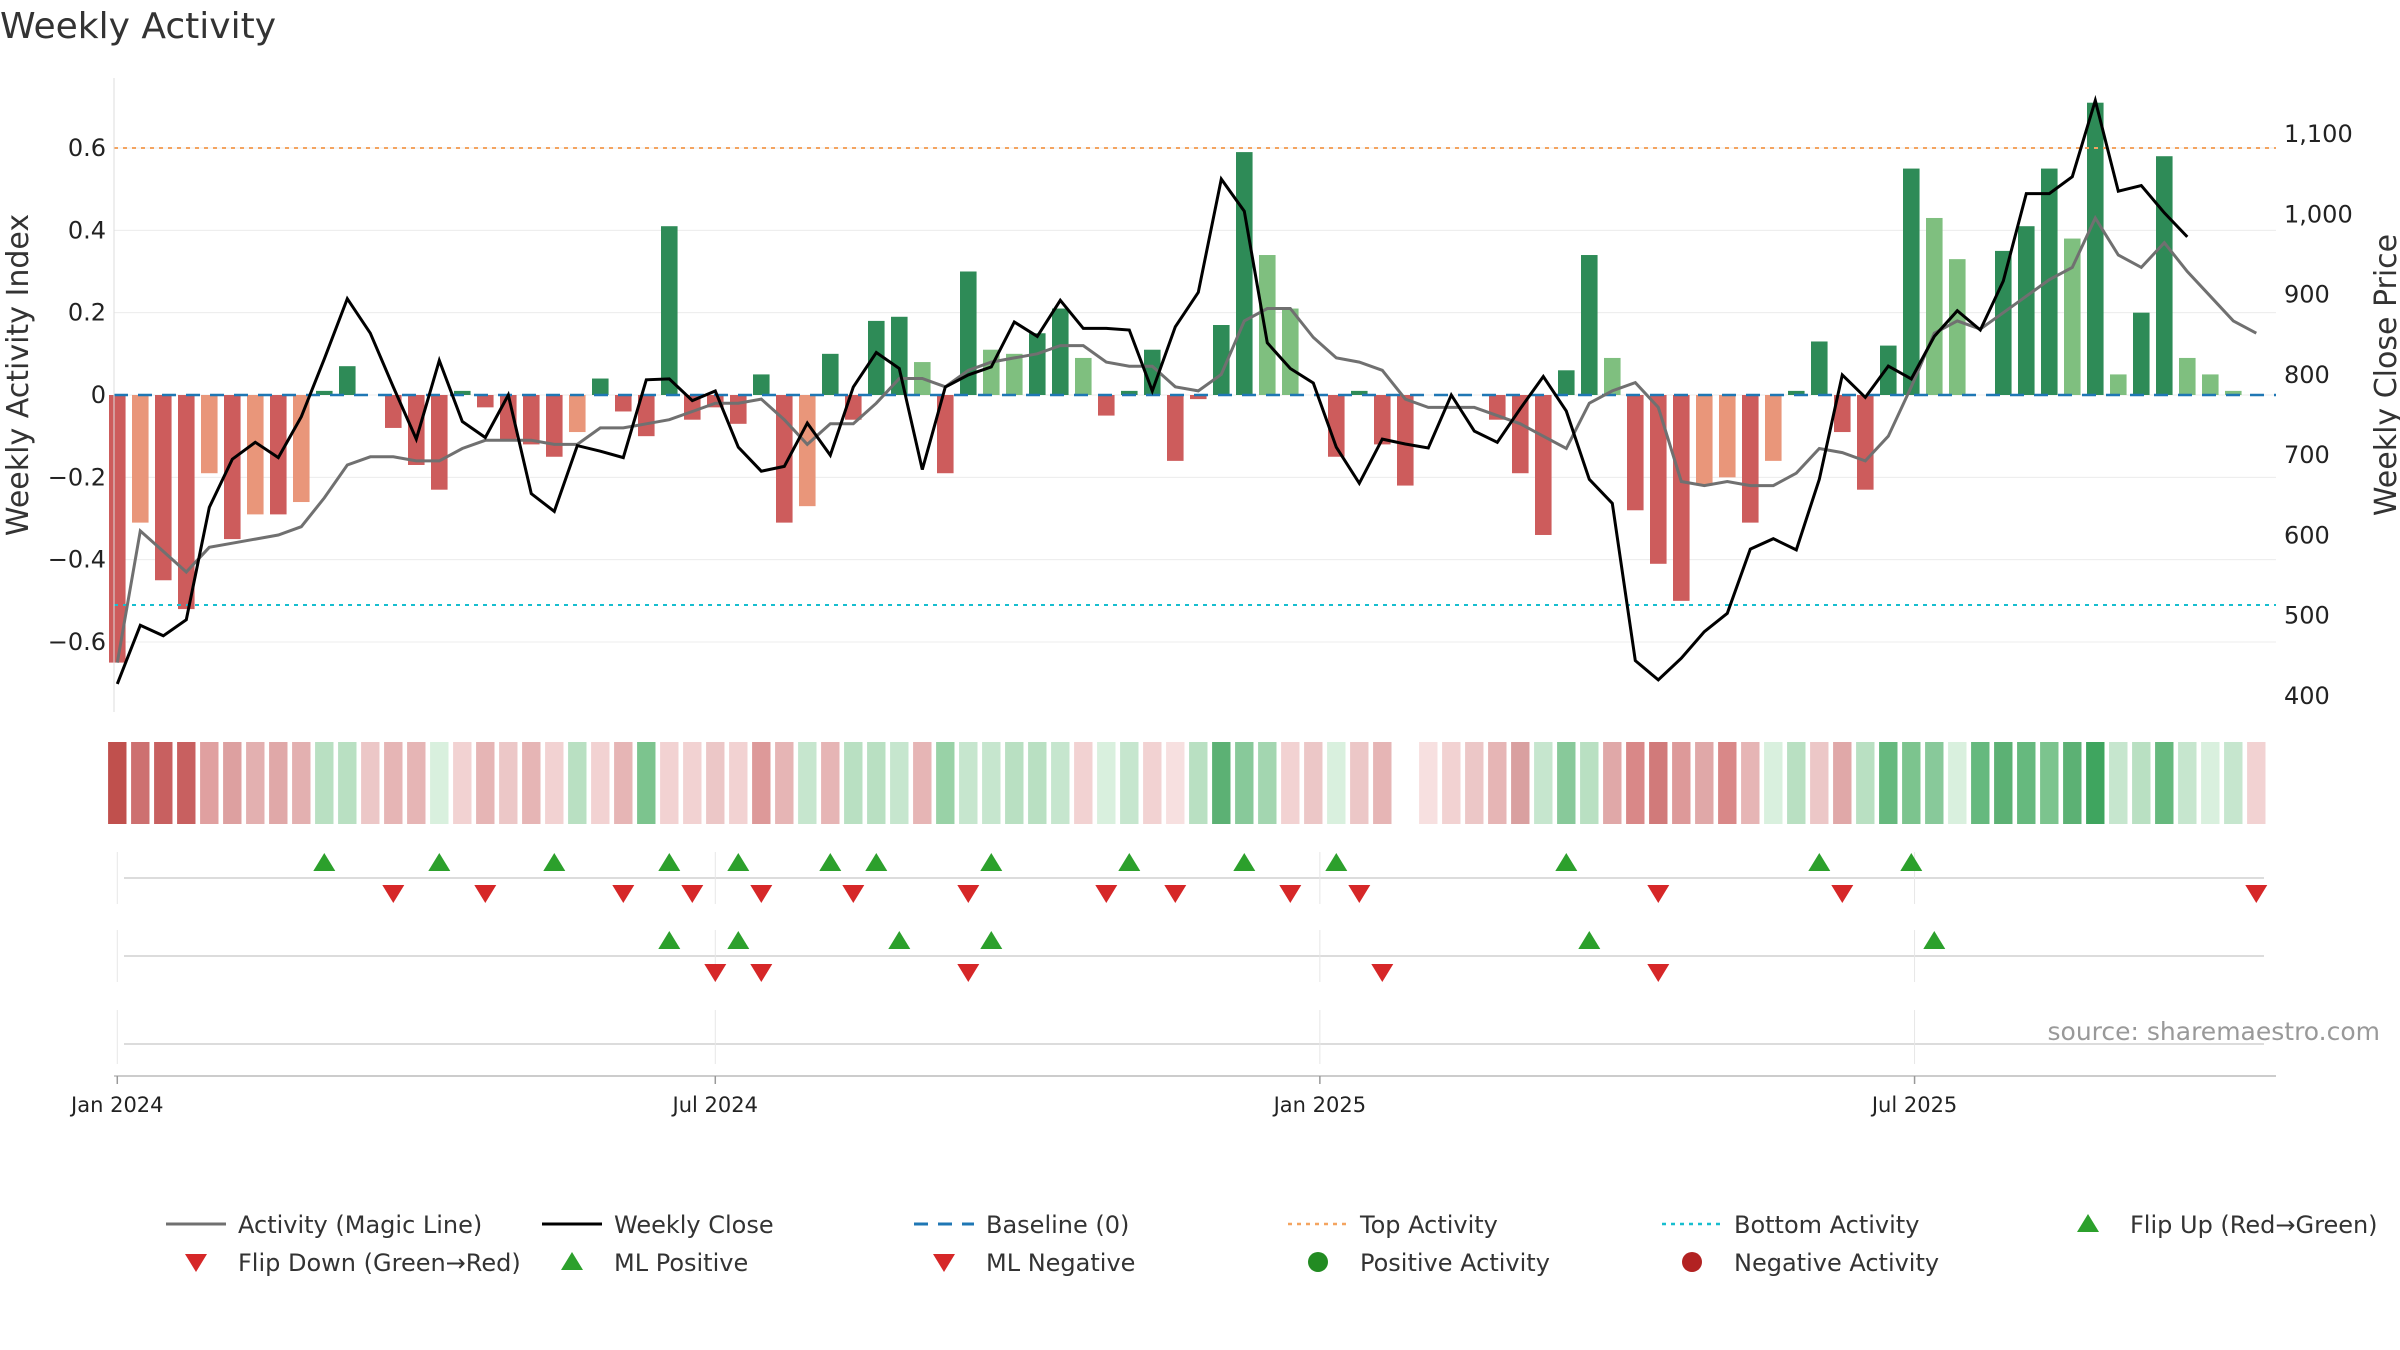 Image resolution: width=2400 pixels, height=1350 pixels. What do you see at coordinates (2307, 375) in the screenshot?
I see `y2-tick-label: 800` at bounding box center [2307, 375].